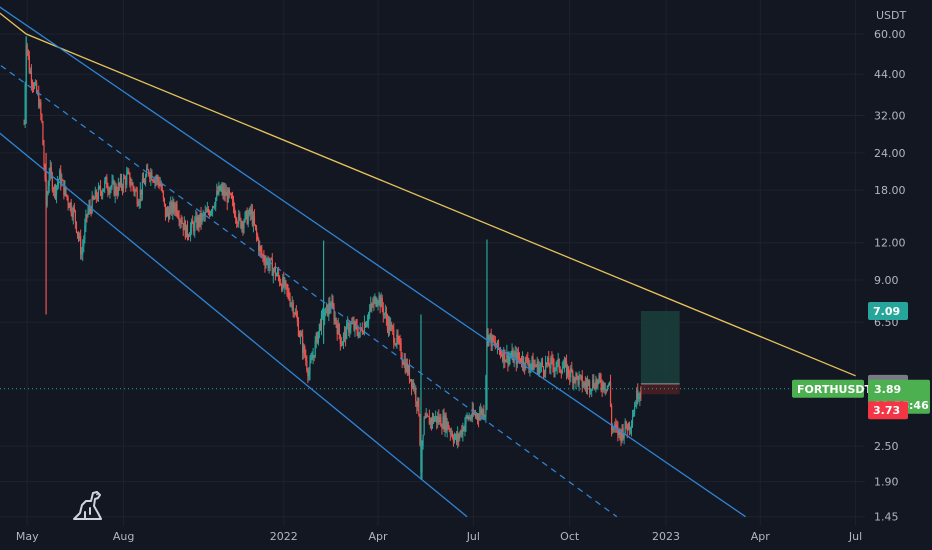 The image size is (932, 550). What do you see at coordinates (666, 536) in the screenshot?
I see `time-tick-label: 2023` at bounding box center [666, 536].